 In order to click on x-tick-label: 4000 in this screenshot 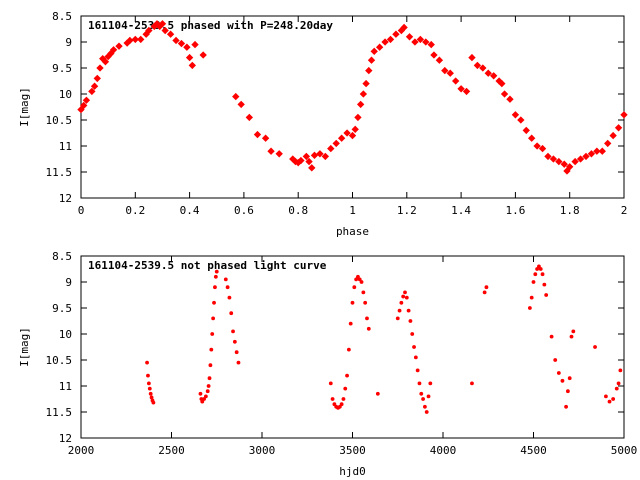, I will do `click(443, 450)`.